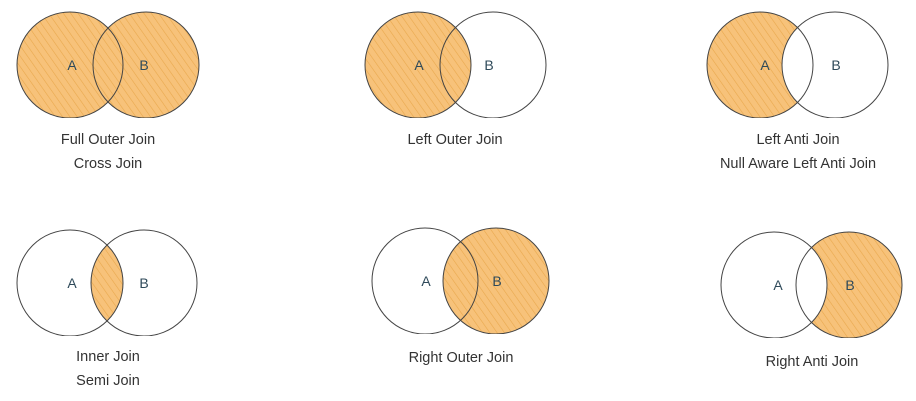 The height and width of the screenshot is (401, 916). I want to click on caption-right-outer-join: Right Outer Join, so click(461, 358).